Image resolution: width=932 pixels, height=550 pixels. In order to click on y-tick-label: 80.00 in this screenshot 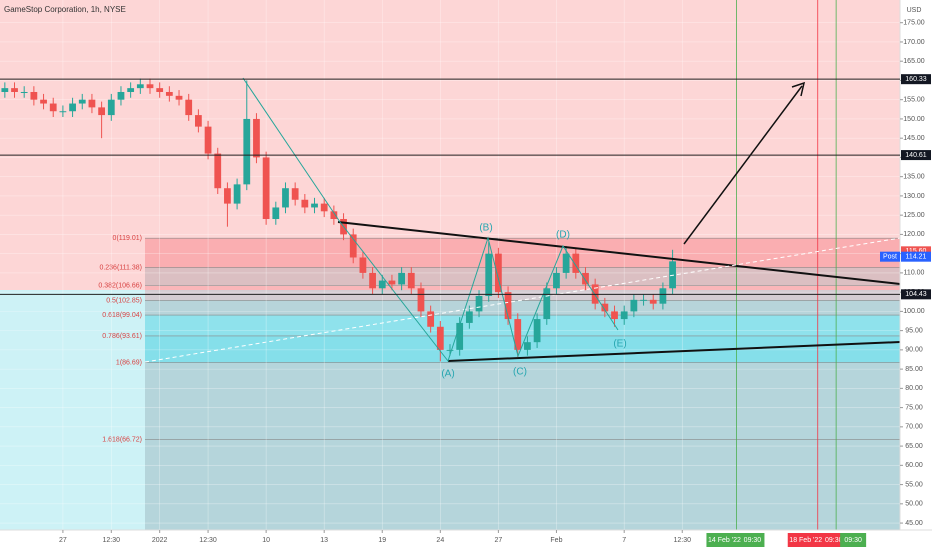, I will do `click(914, 388)`.